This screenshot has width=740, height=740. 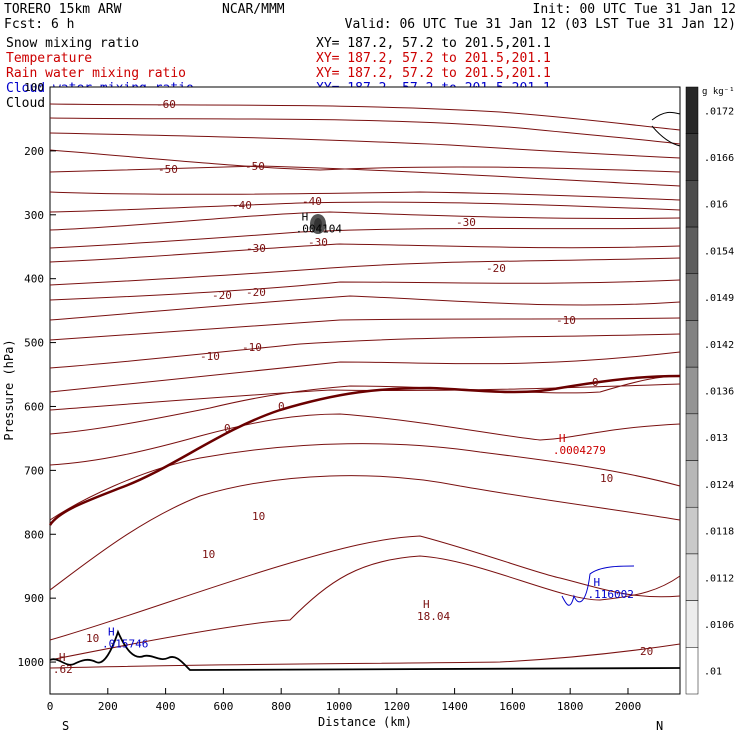 I want to click on x-axis-title: Distance (km), so click(x=365, y=722).